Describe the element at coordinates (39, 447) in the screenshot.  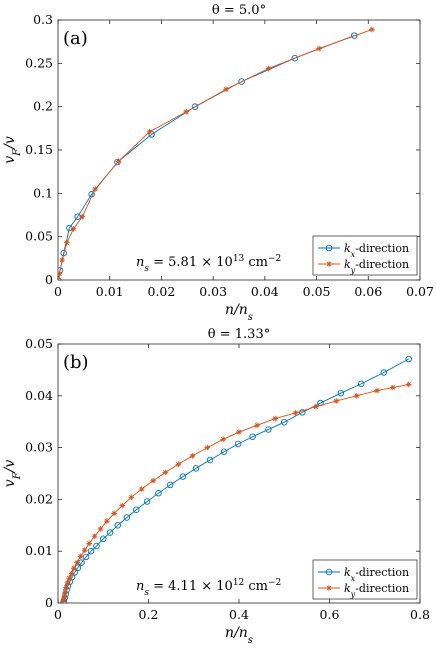
I see `y-tick-label: 0.03` at that location.